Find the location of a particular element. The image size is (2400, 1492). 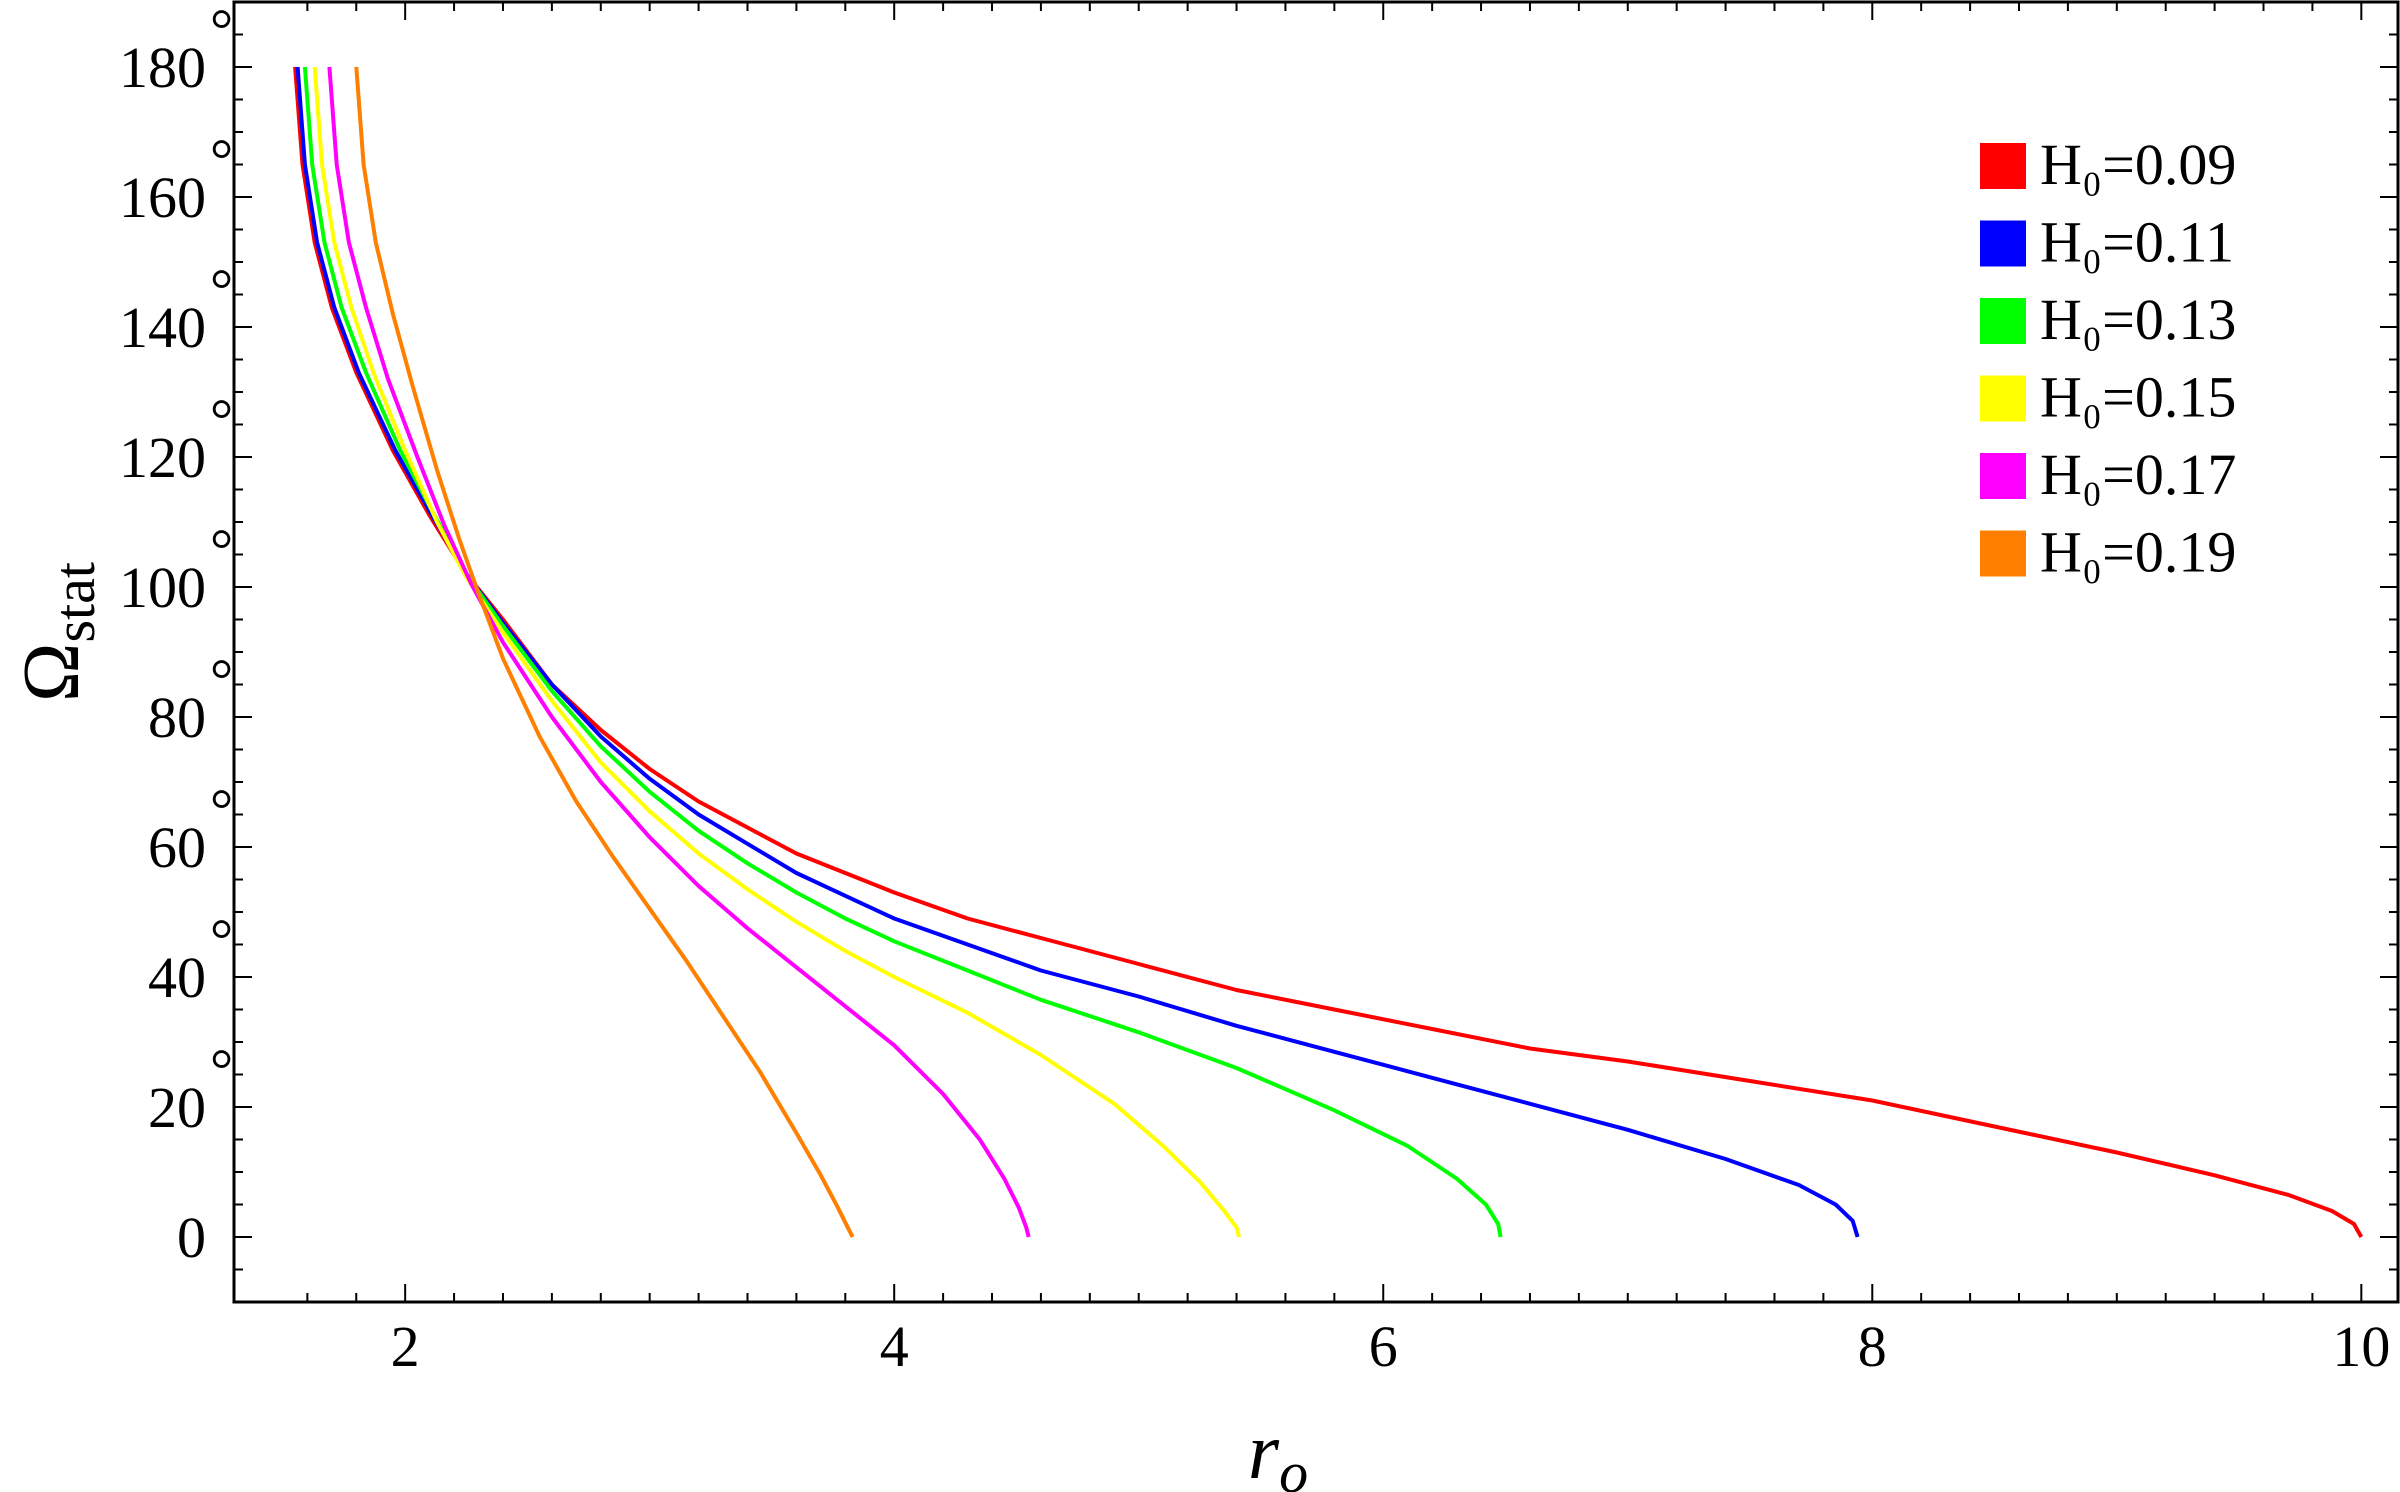

y-tick-degree-4: ° is located at coordinates (221, 679).